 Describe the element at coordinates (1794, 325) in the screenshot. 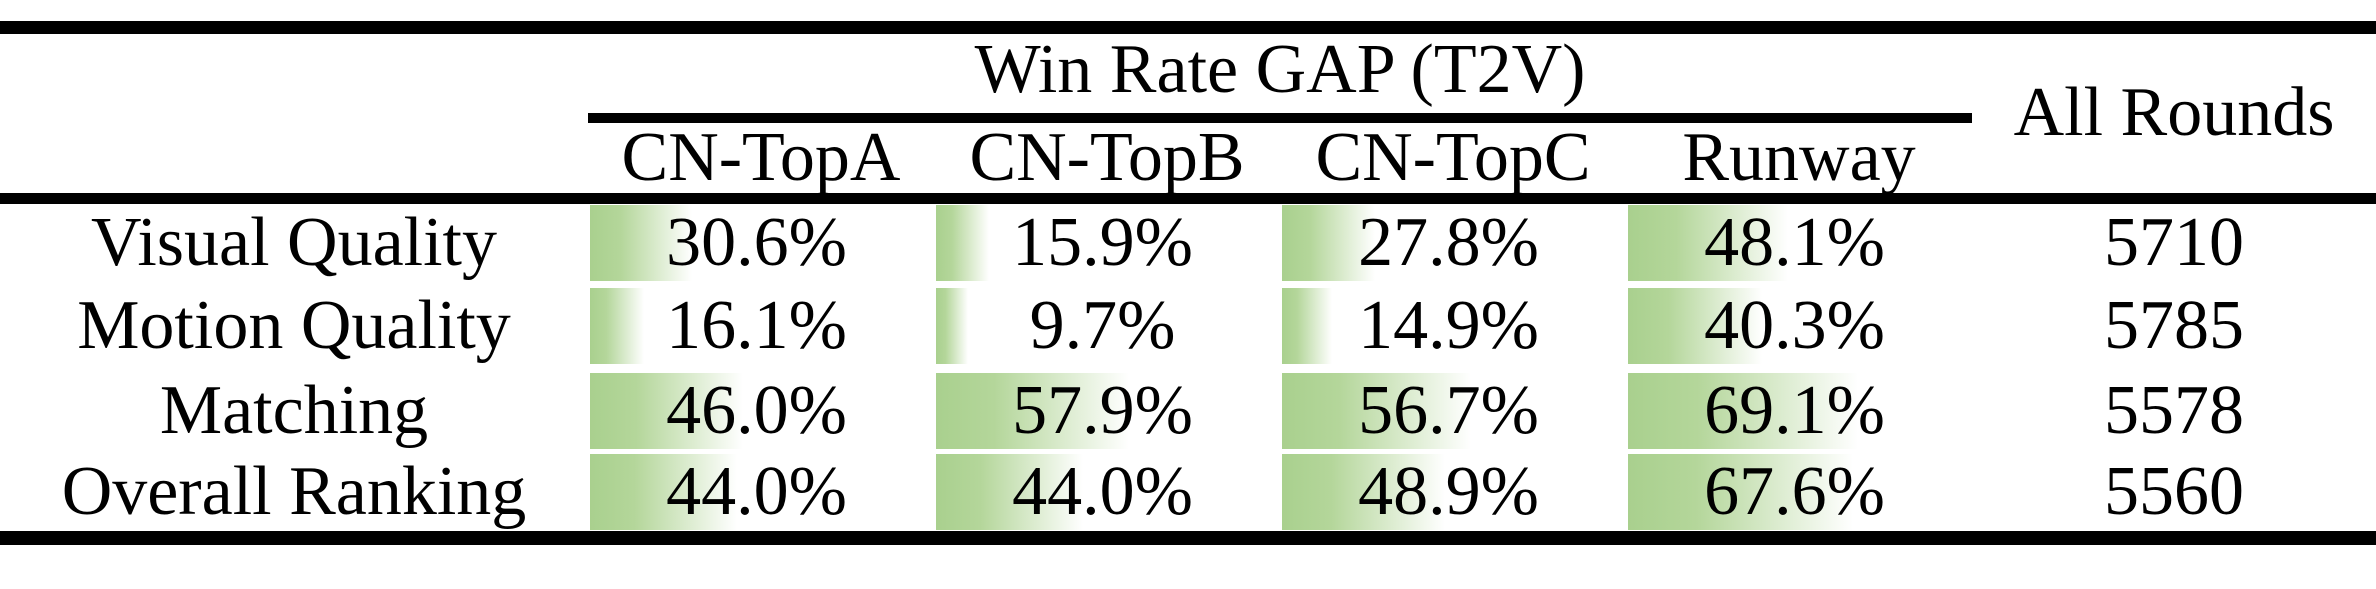

I see `value-text: 40.3%` at that location.